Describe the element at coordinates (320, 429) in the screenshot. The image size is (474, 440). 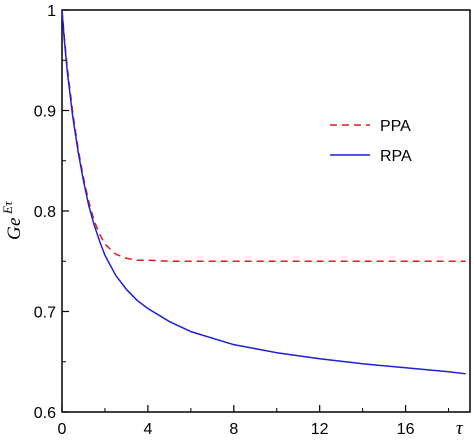
I see `x-tick-label: 12` at that location.